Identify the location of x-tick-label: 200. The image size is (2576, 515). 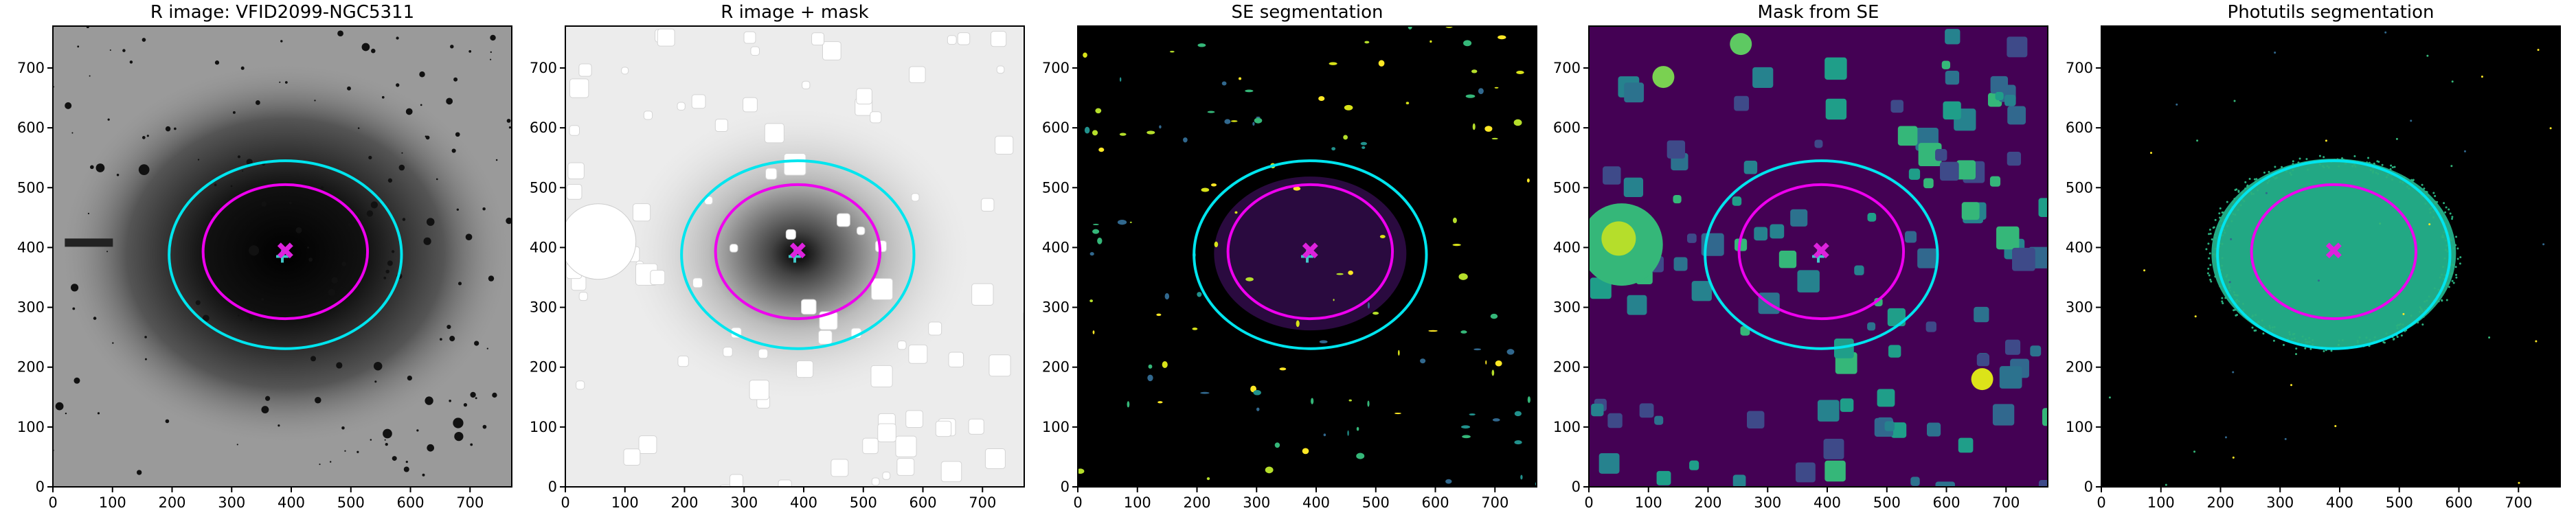
(2220, 502).